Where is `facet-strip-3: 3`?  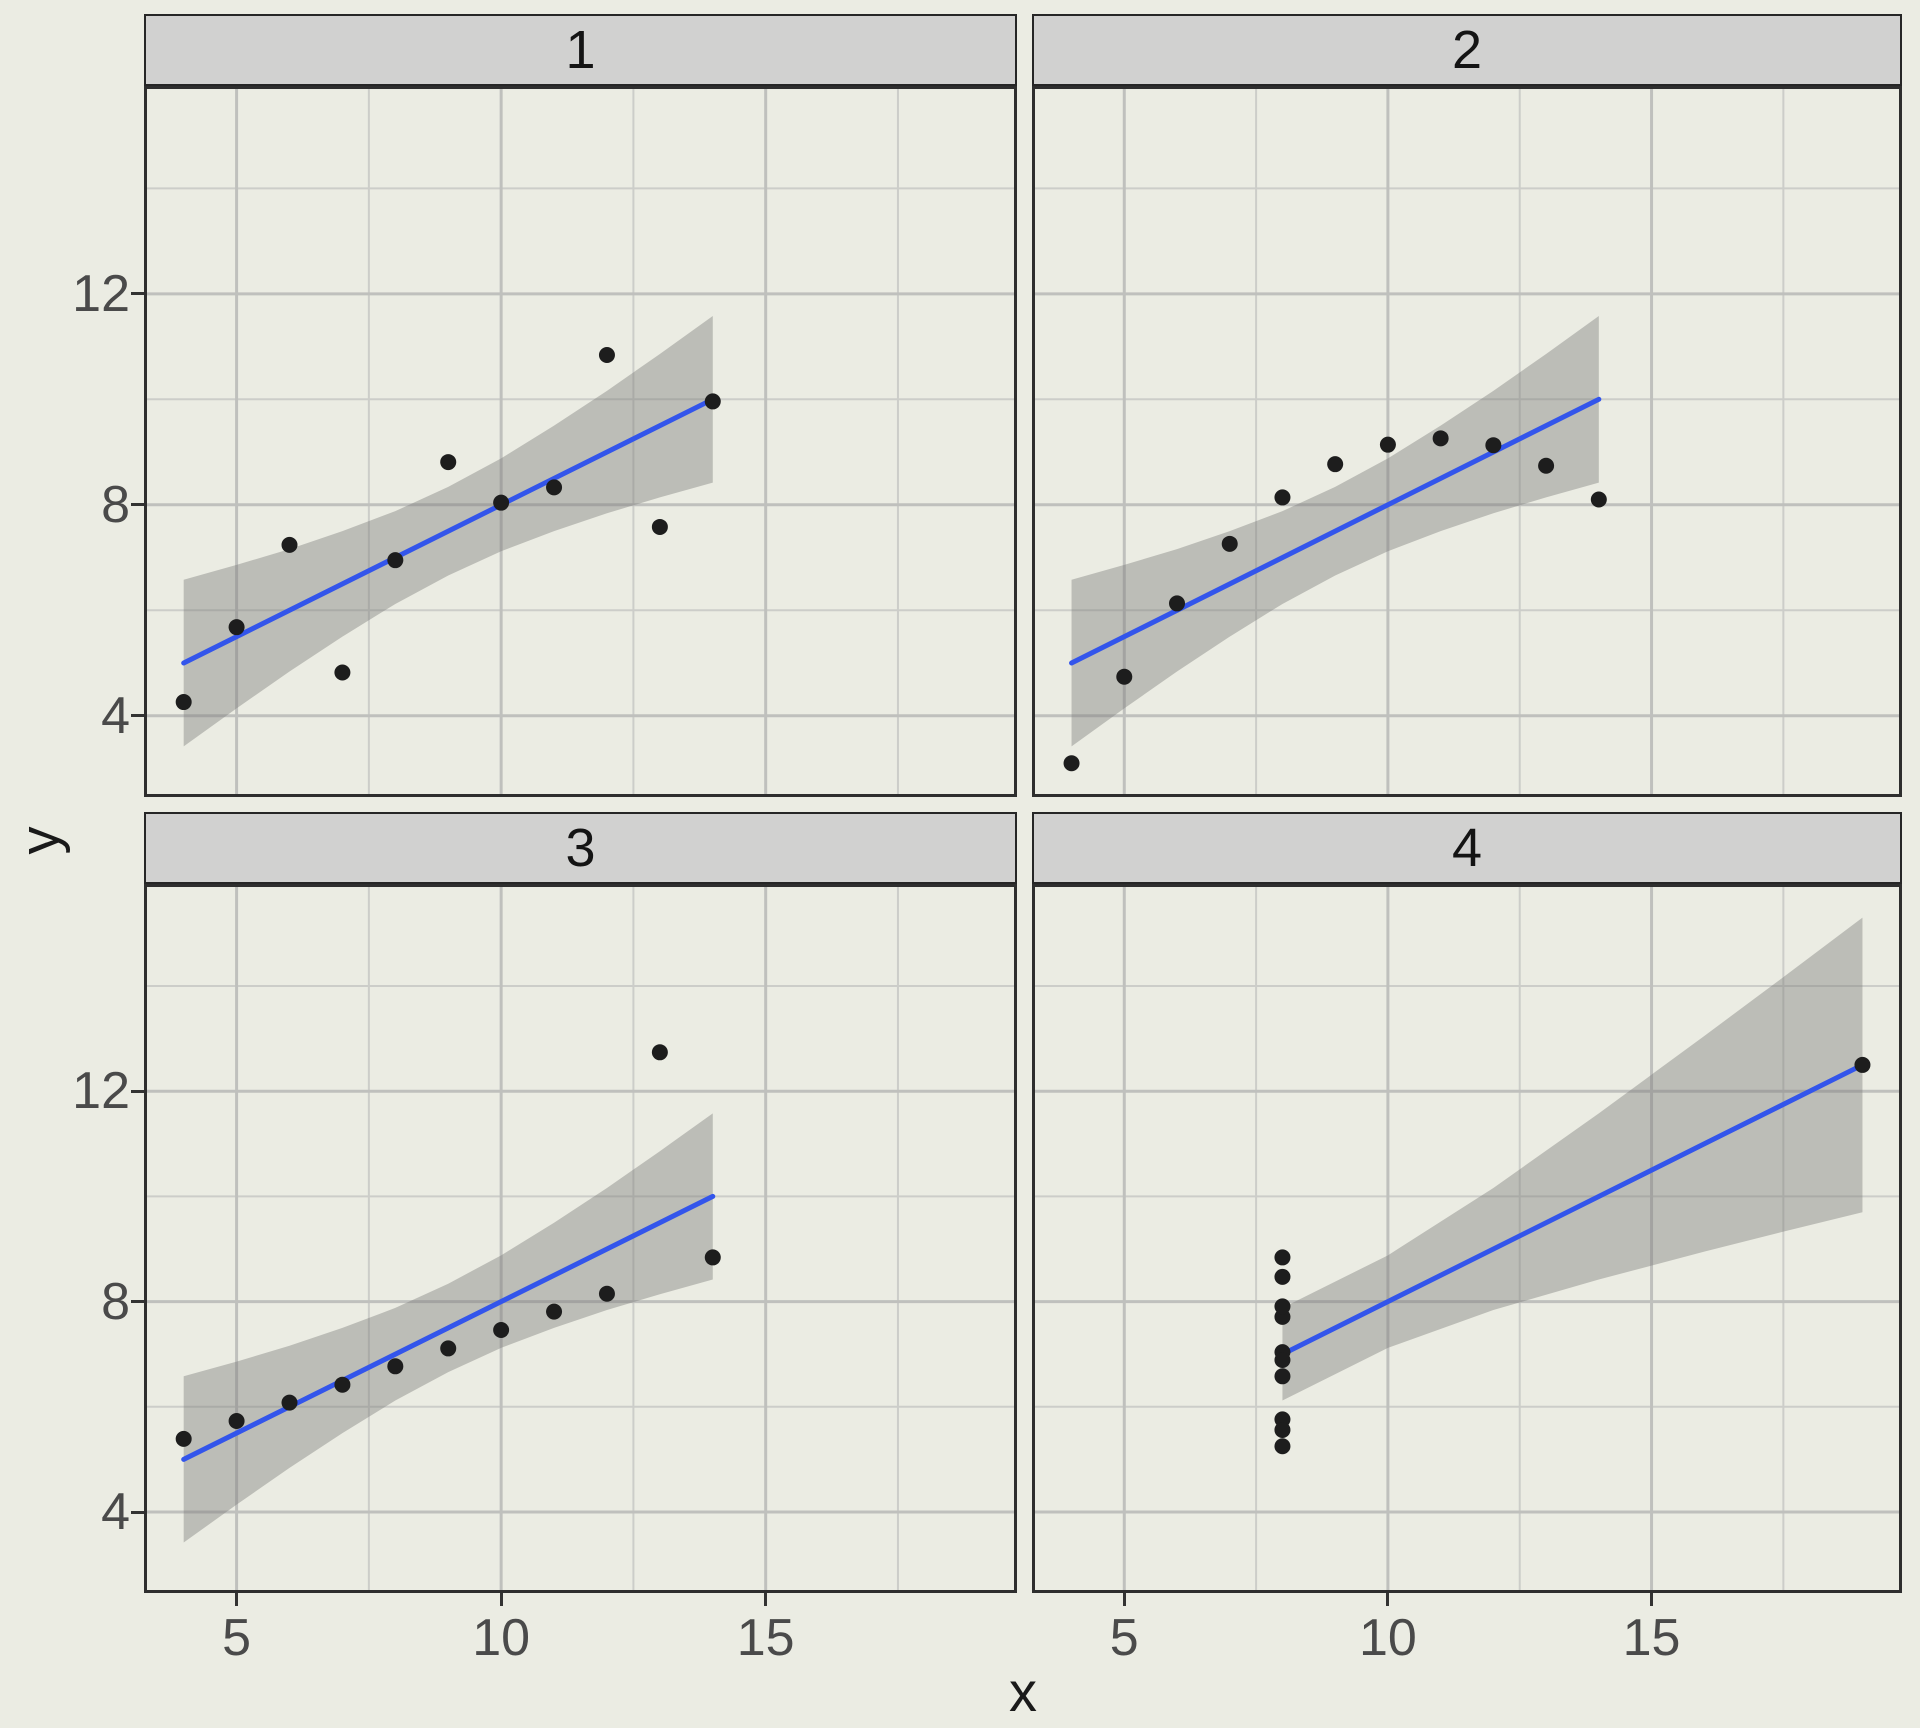 facet-strip-3: 3 is located at coordinates (580, 848).